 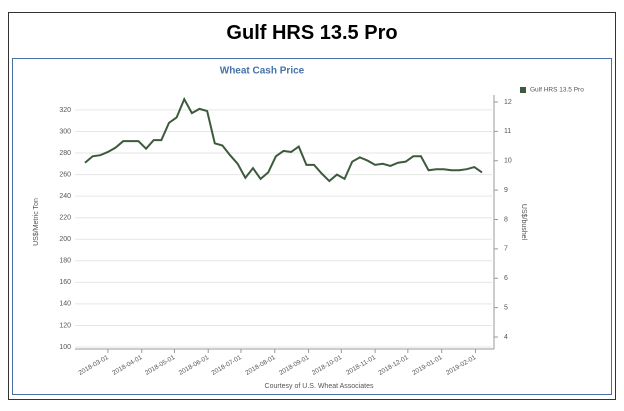 What do you see at coordinates (506, 190) in the screenshot?
I see `y2-tick-label: 9` at bounding box center [506, 190].